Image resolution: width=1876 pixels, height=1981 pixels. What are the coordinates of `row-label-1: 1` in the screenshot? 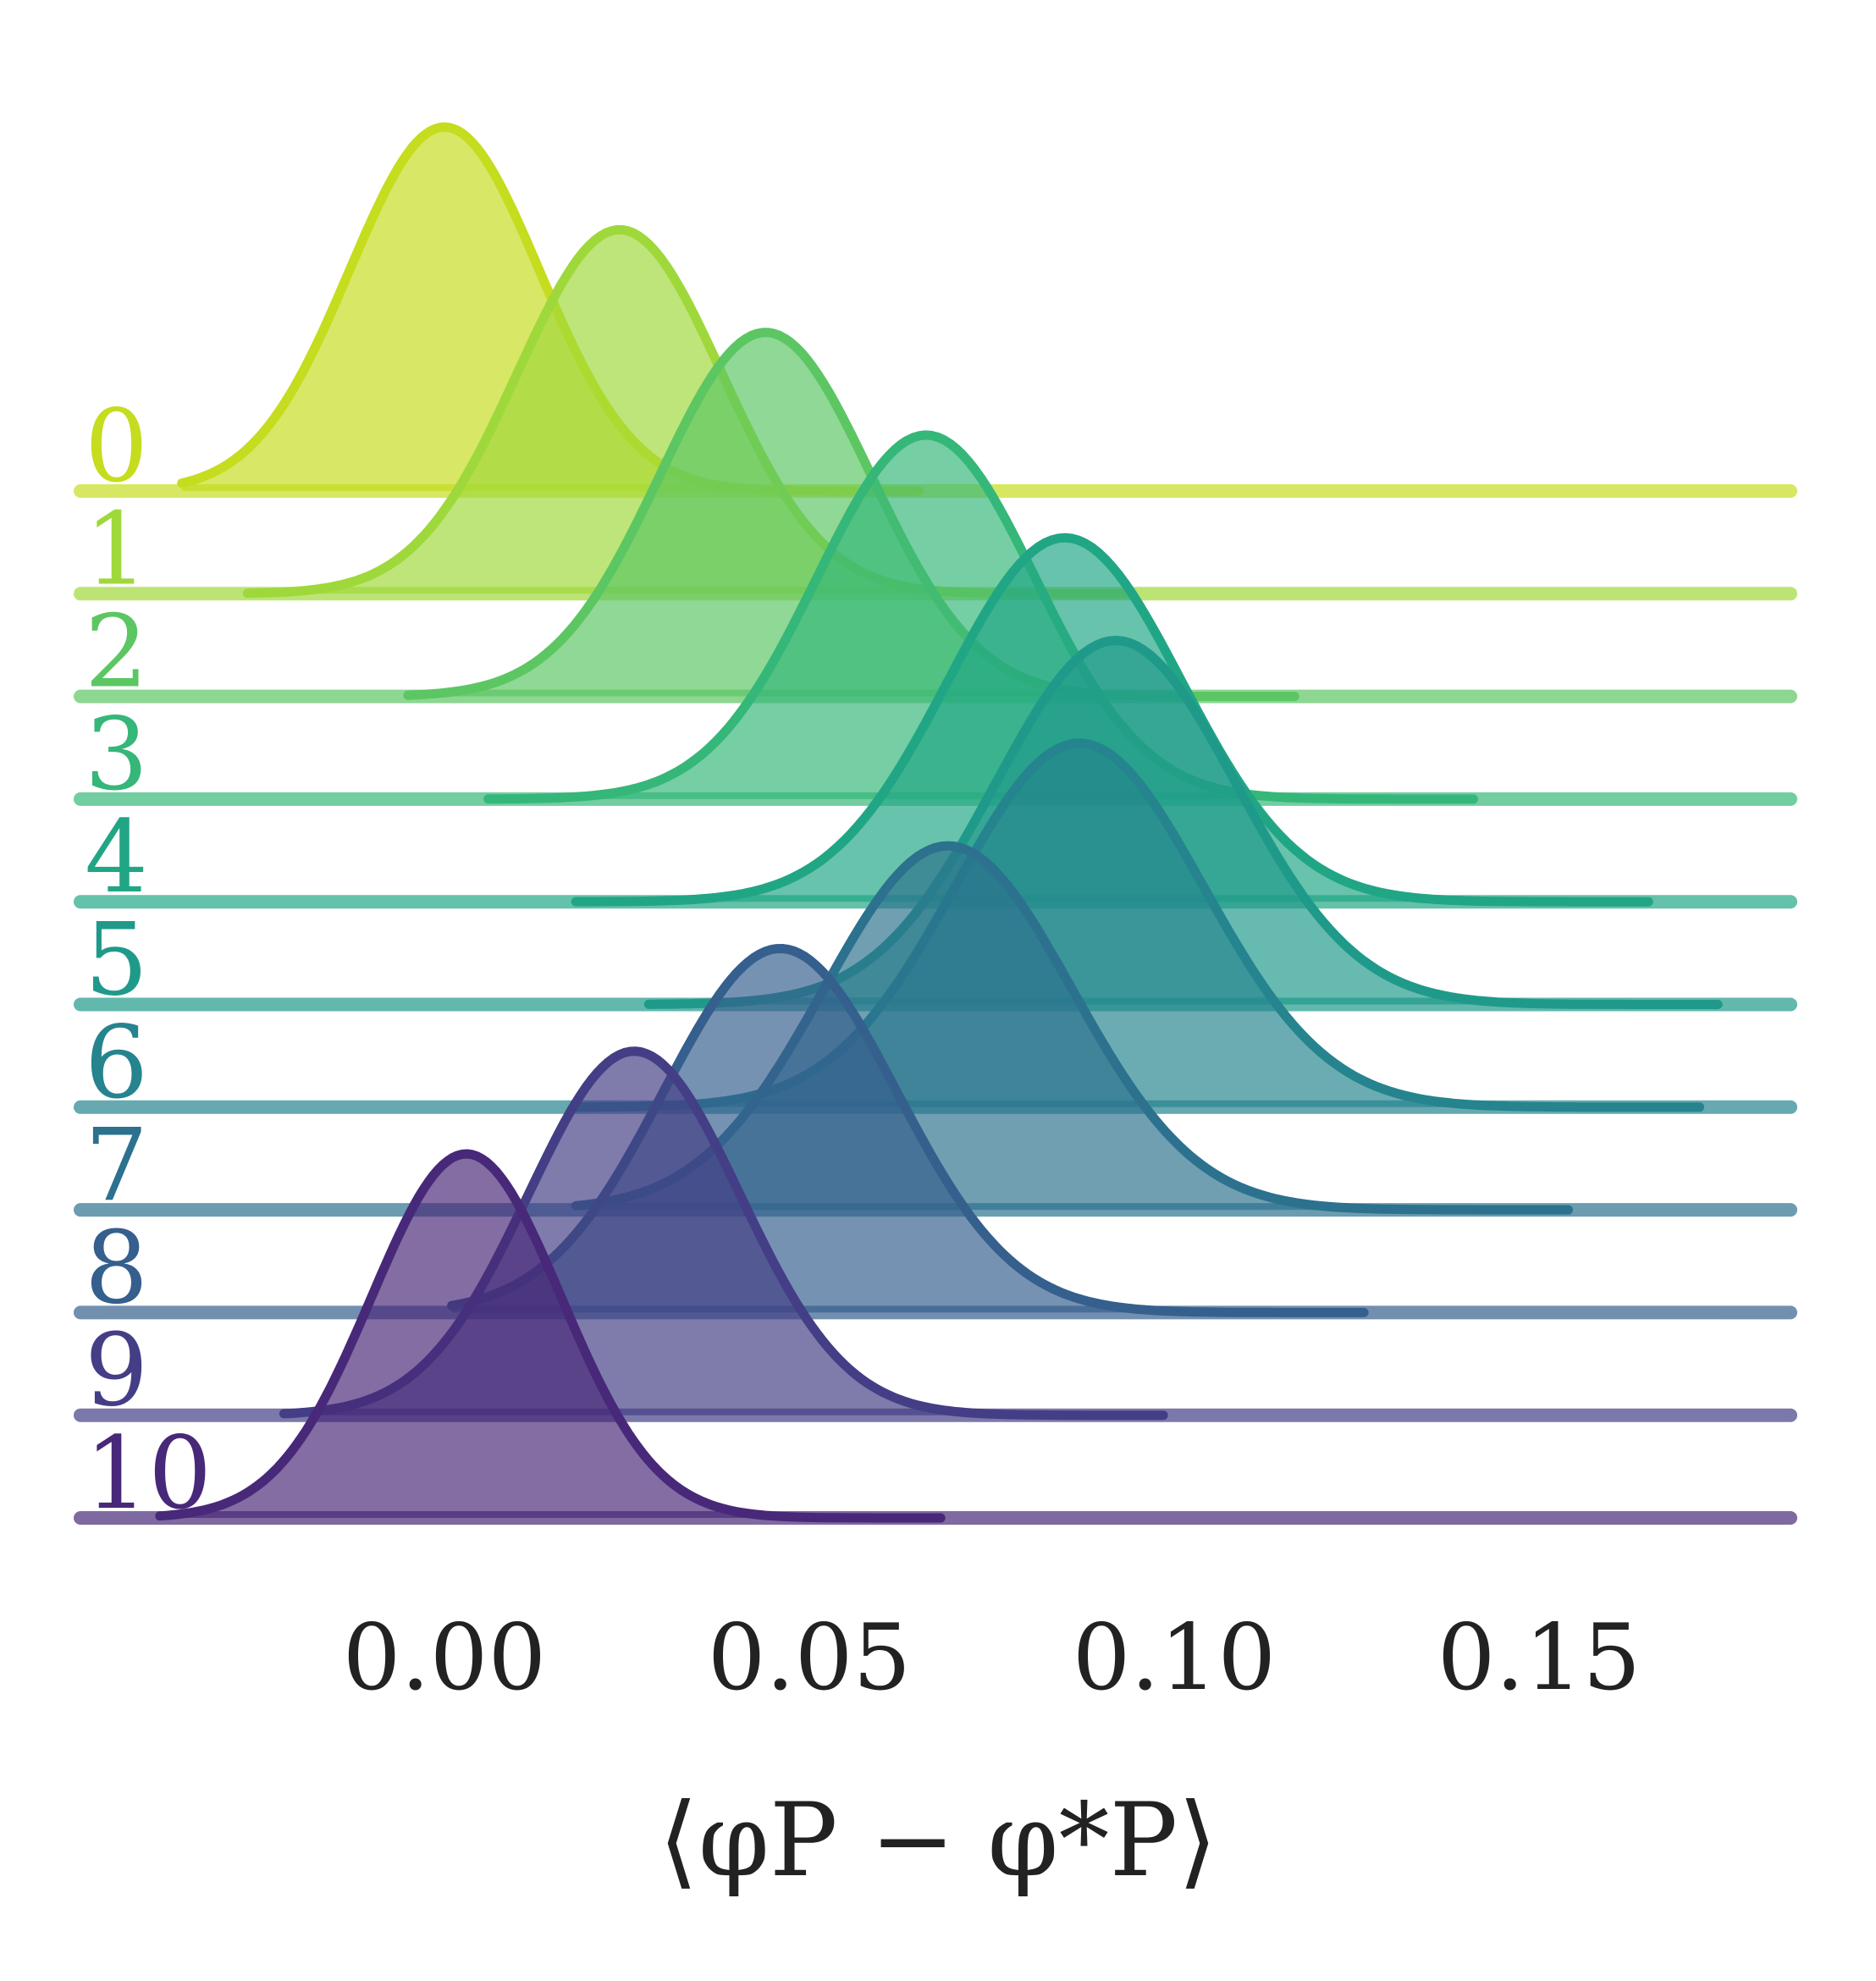 It's located at (116, 548).